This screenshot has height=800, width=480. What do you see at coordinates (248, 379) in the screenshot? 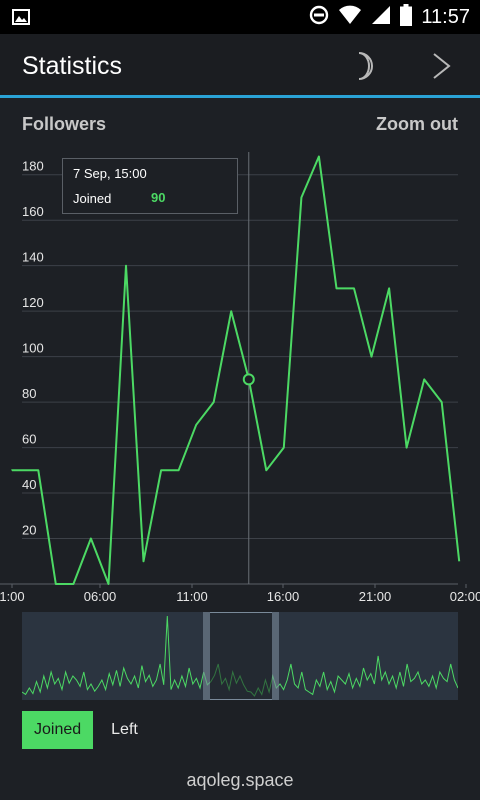
I see `selected-point` at bounding box center [248, 379].